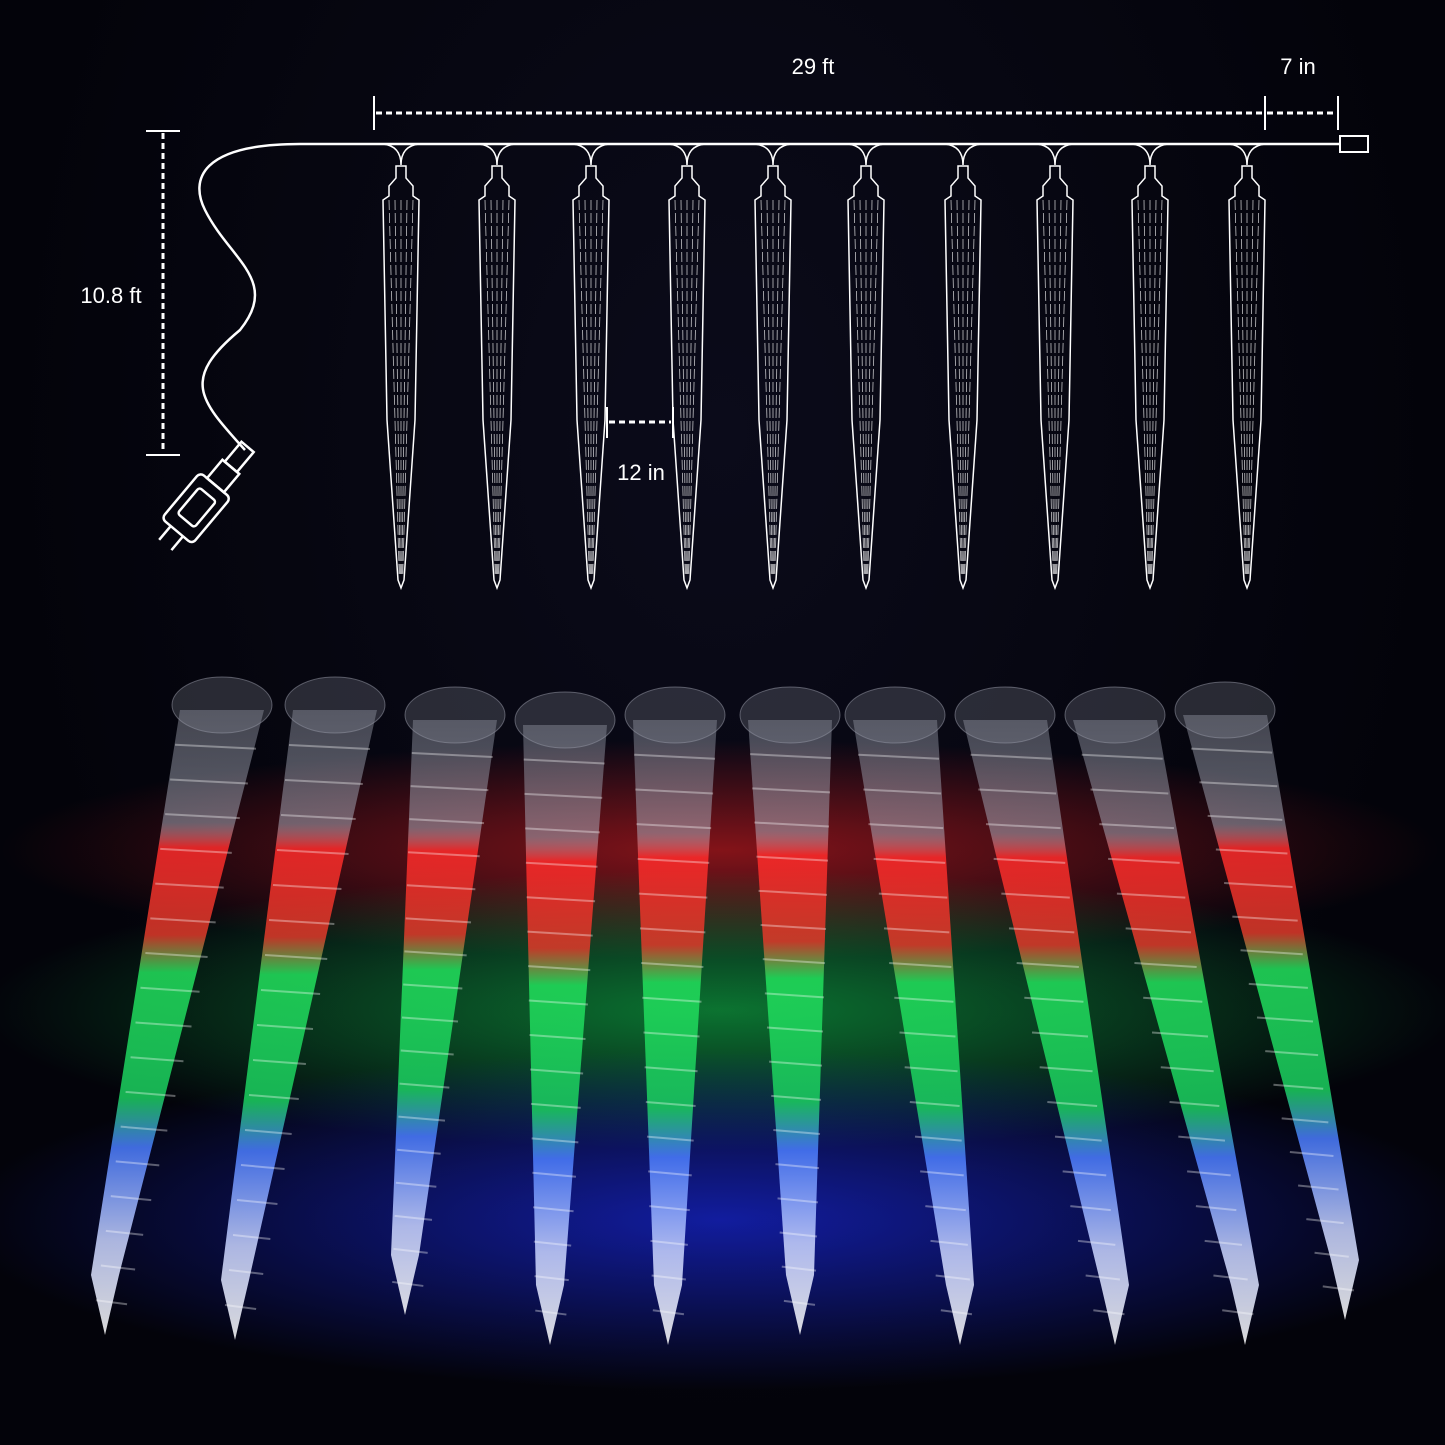 This screenshot has height=1445, width=1445. Describe the element at coordinates (813, 66) in the screenshot. I see `length-label: 29 ft` at that location.